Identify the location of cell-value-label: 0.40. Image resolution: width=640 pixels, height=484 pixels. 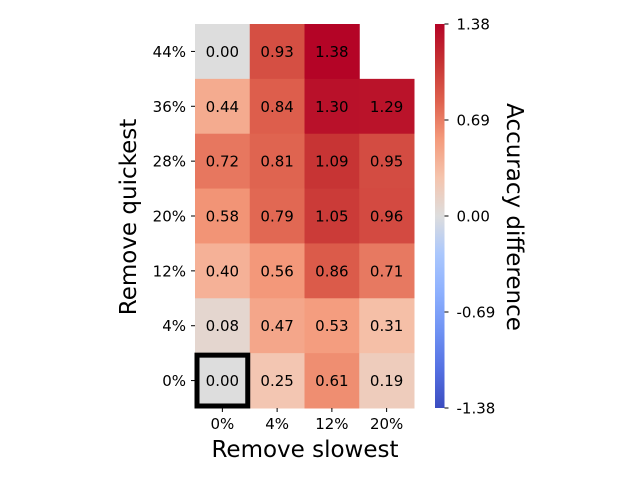
(222, 271).